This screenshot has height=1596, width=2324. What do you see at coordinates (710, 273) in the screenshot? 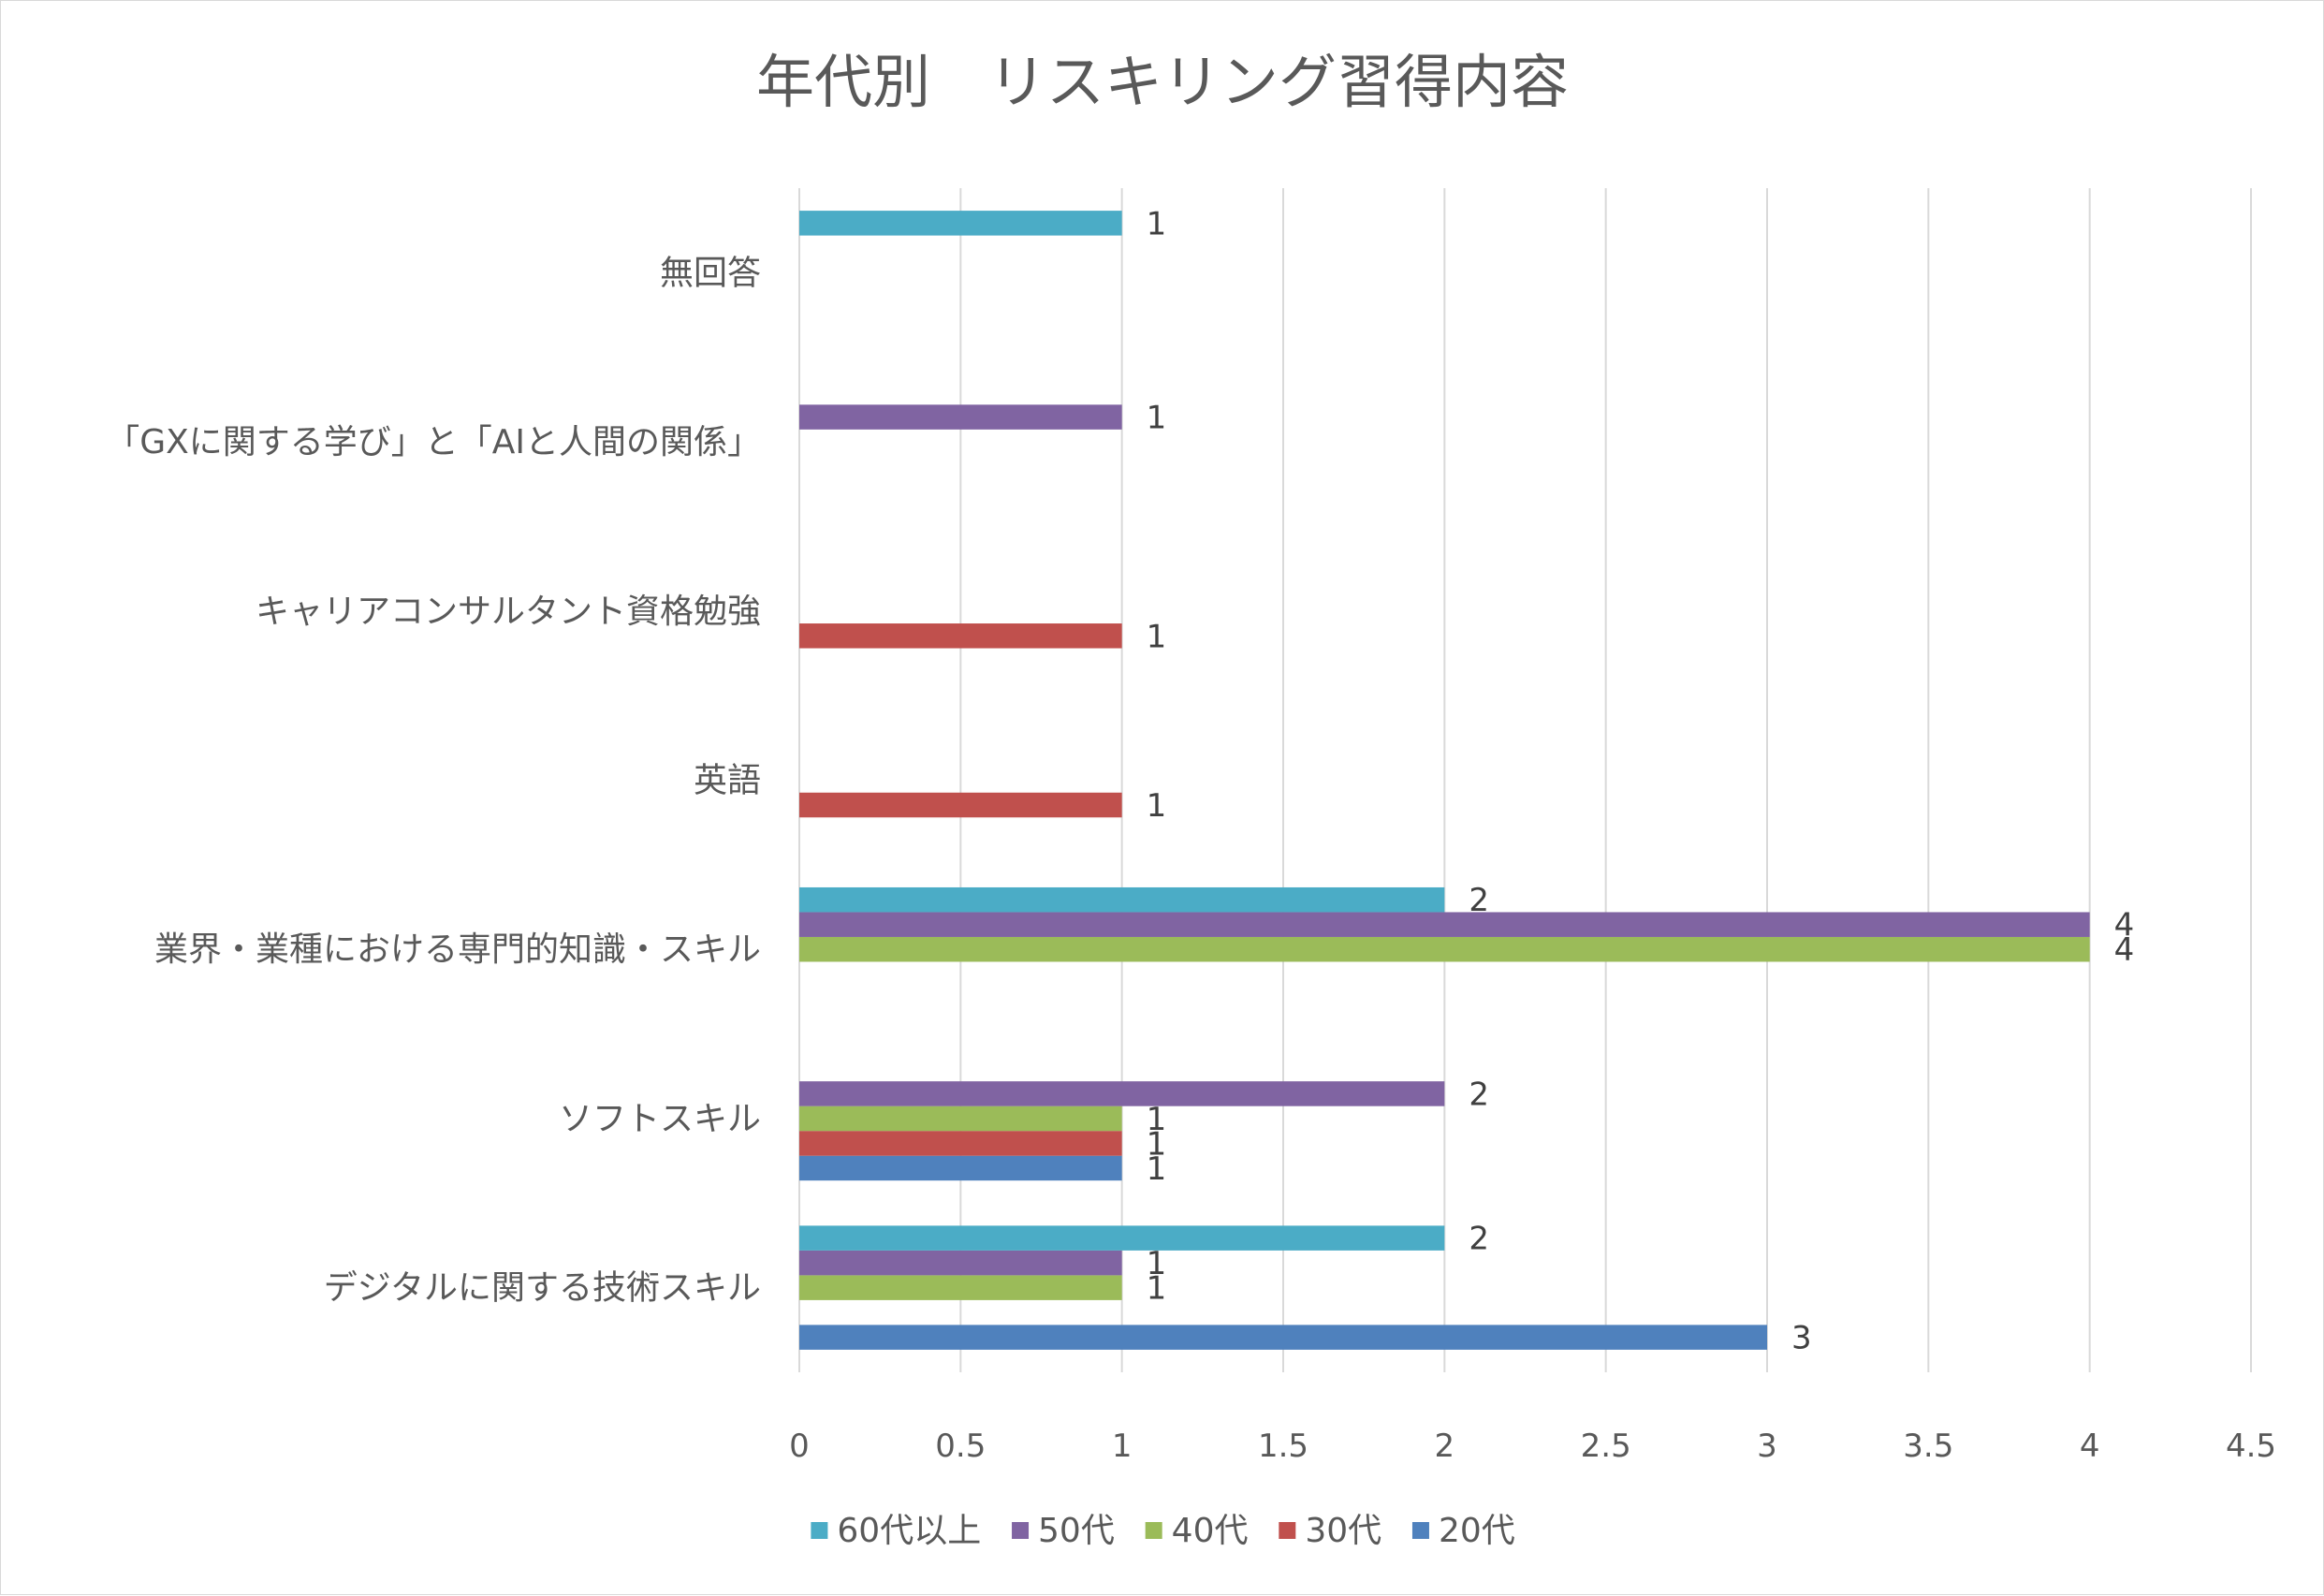
I see `category-label: 無回答` at bounding box center [710, 273].